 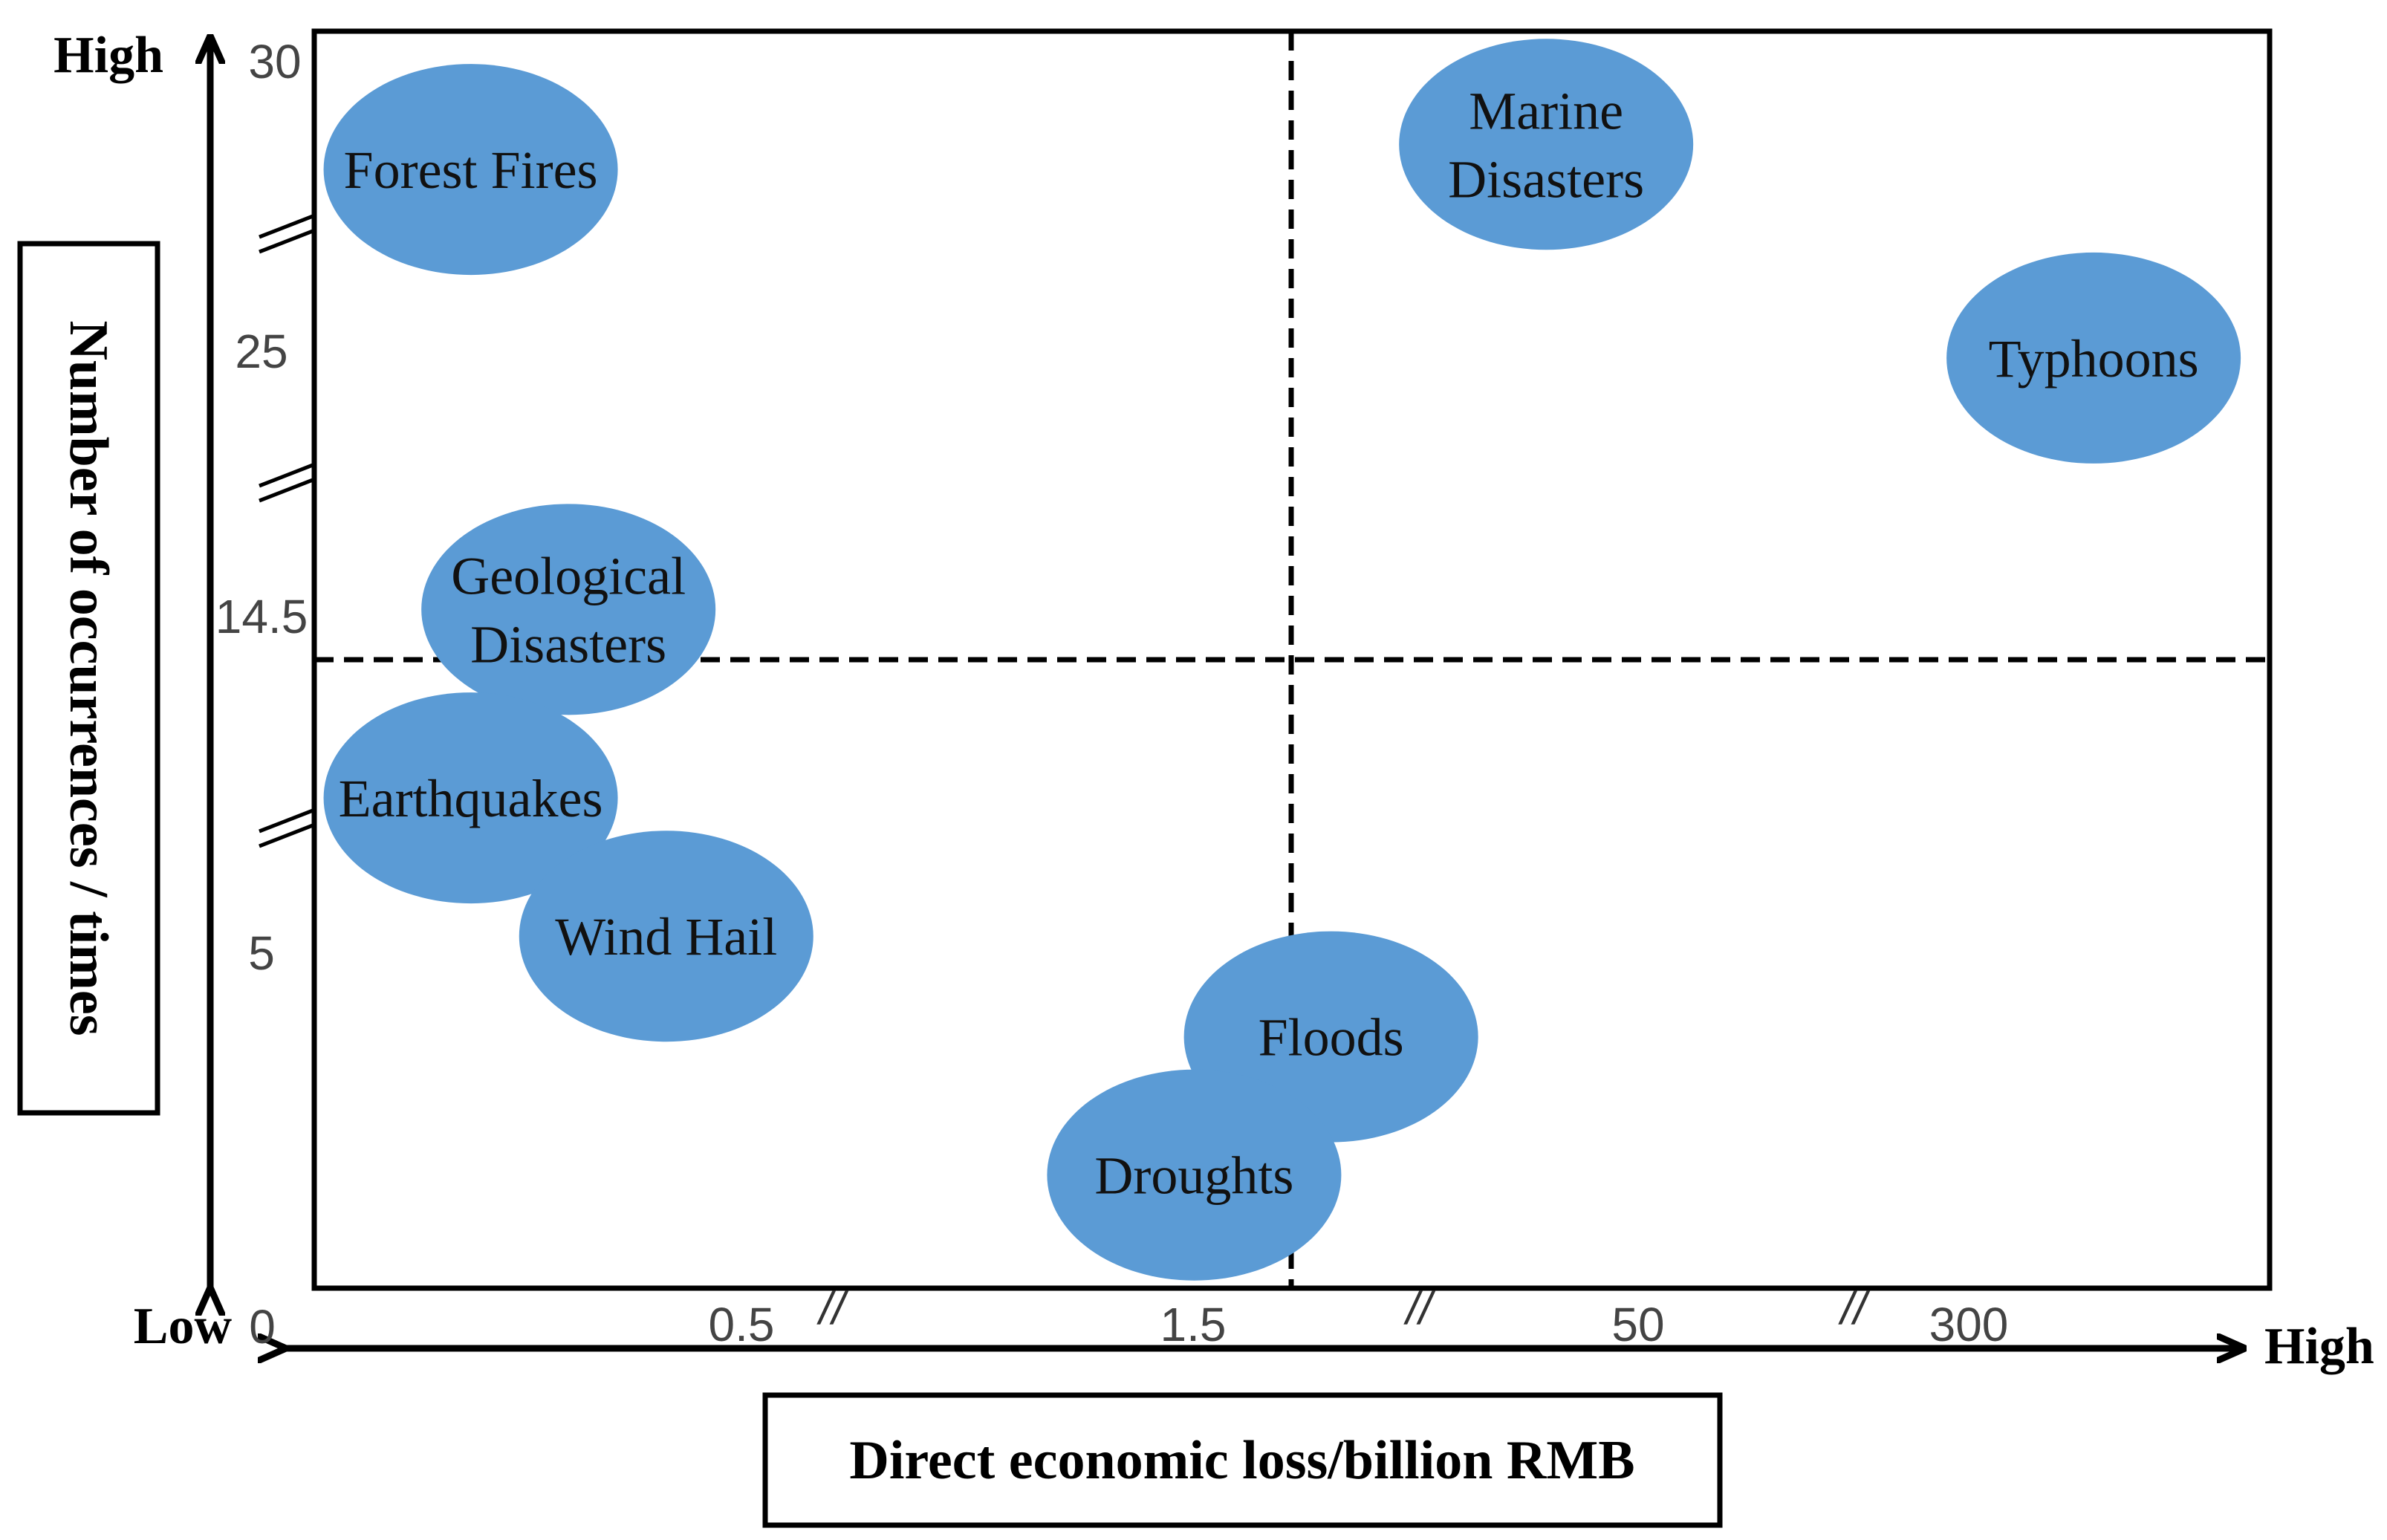 I want to click on bubble-droughts: Droughts, so click(x=1194, y=1175).